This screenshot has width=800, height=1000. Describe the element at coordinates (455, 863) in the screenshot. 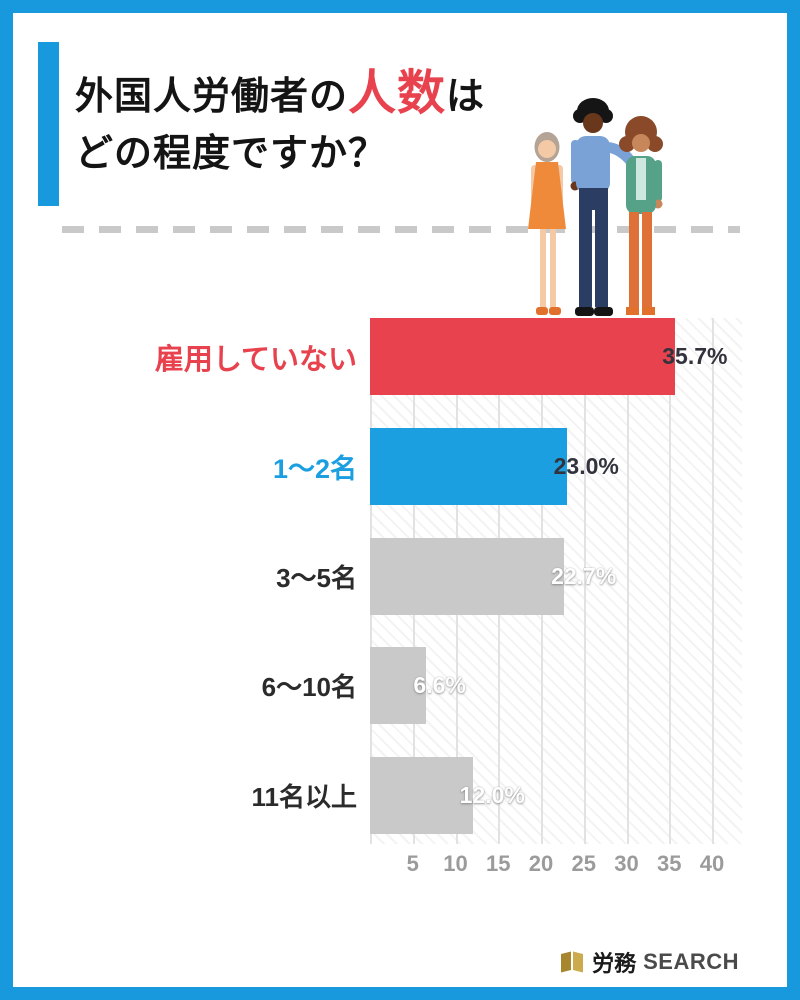

I see `x-tick-label: 10` at that location.